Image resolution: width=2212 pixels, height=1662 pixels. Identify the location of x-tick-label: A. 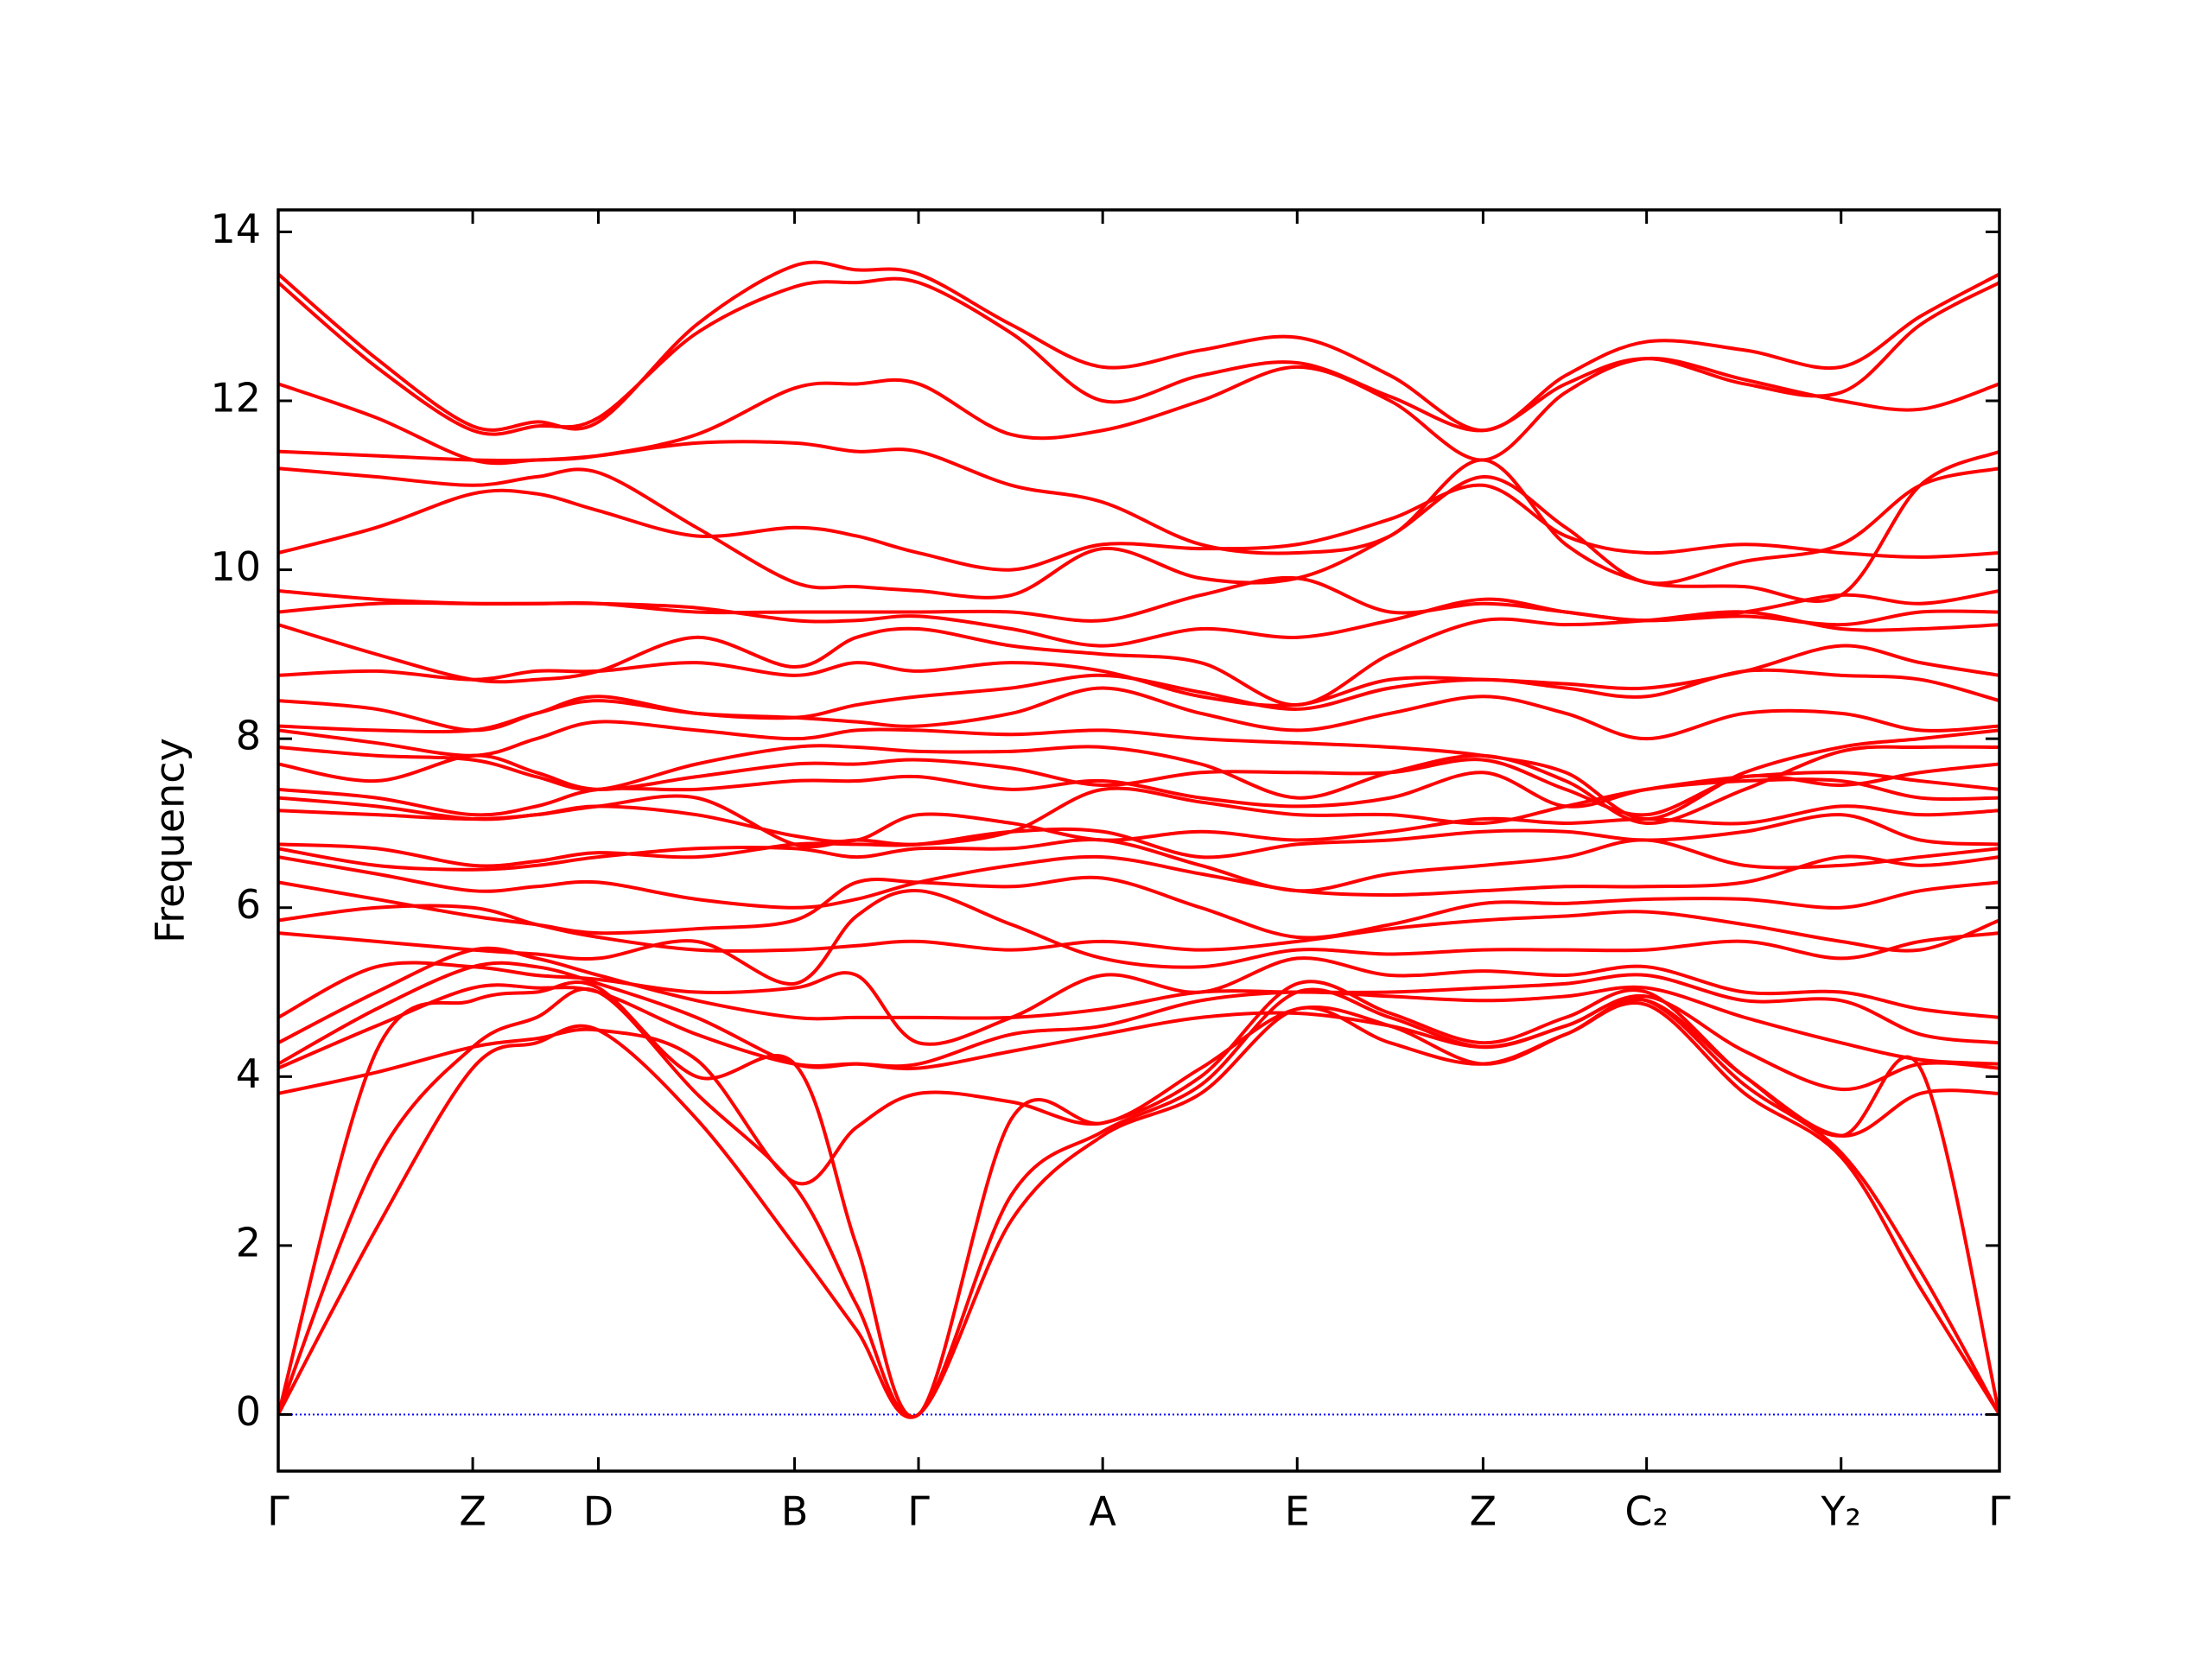
(1102, 1511).